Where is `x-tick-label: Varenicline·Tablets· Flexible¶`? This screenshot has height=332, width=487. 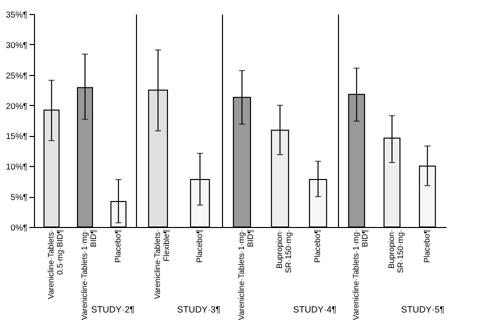 x-tick-label: Varenicline·Tablets· Flexible¶ is located at coordinates (162, 265).